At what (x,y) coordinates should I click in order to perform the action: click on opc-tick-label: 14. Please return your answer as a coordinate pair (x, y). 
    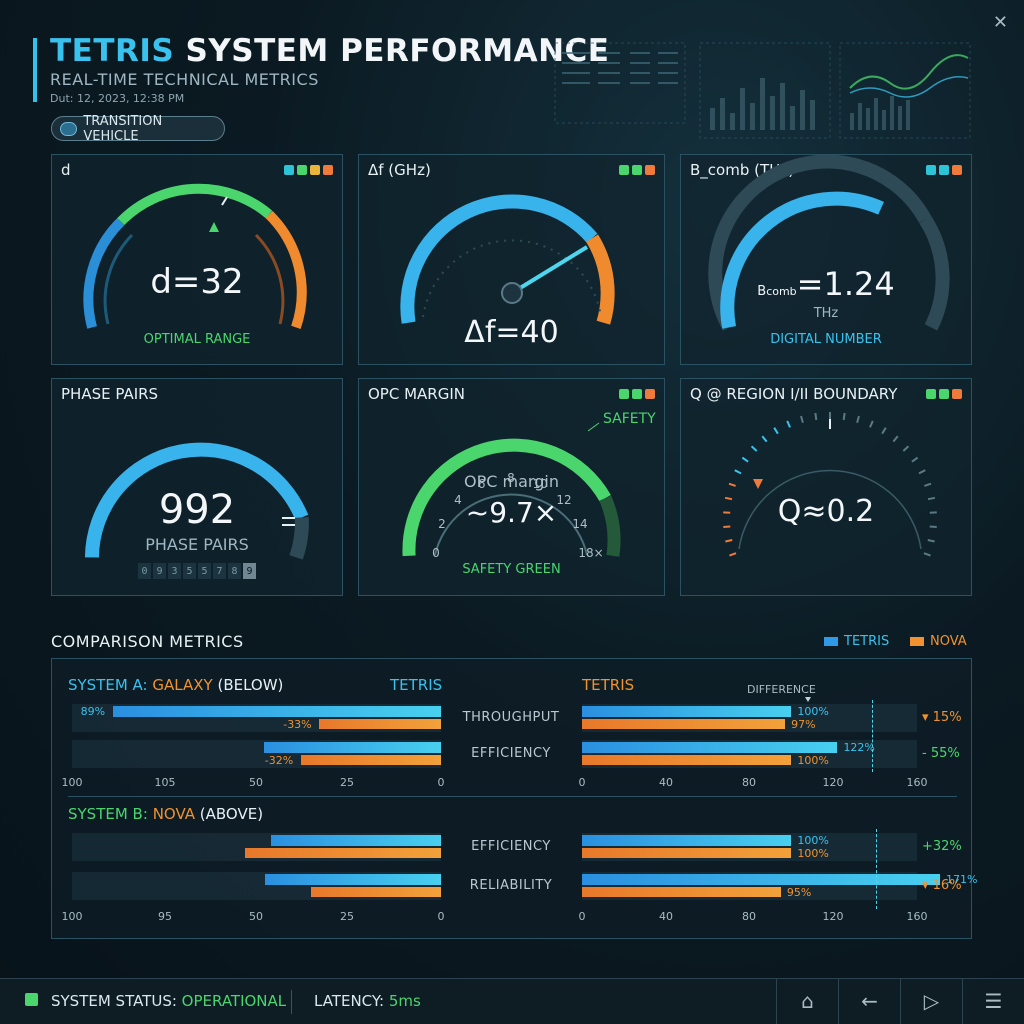
    Looking at the image, I should click on (580, 523).